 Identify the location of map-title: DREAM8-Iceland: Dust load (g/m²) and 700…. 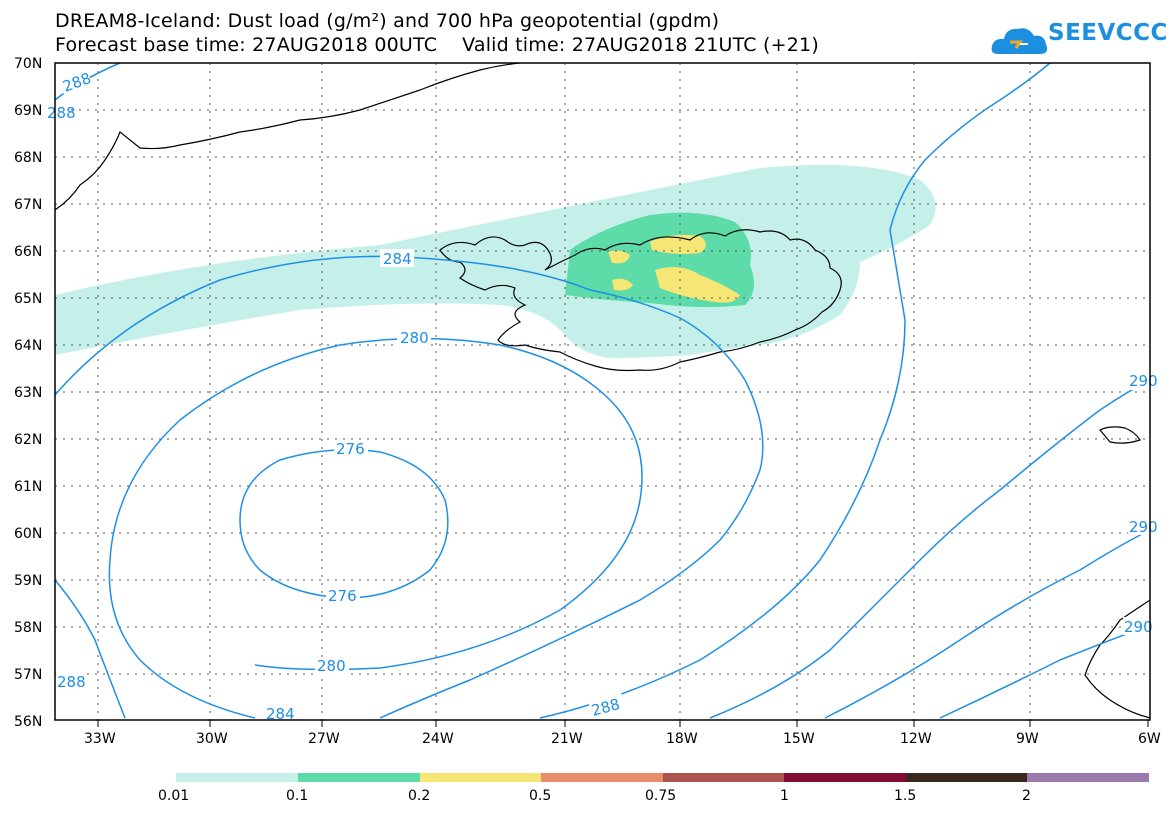
(387, 21).